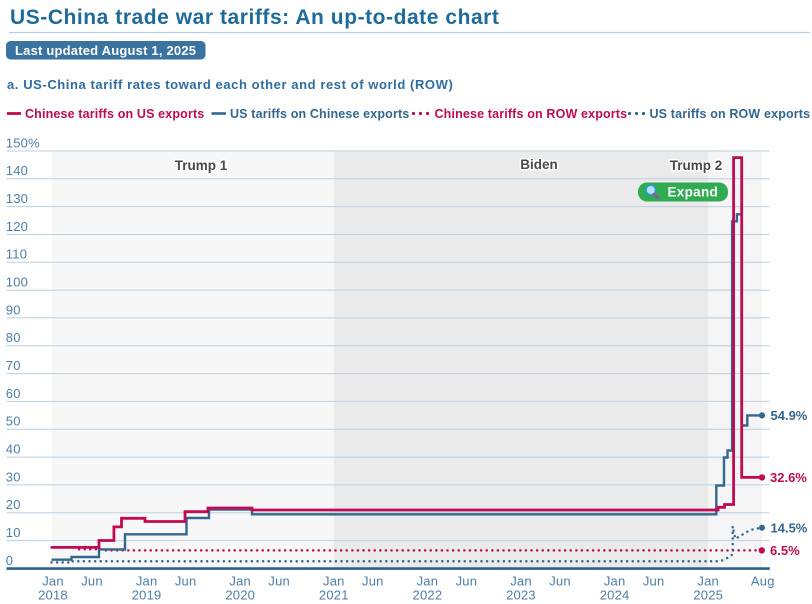 The width and height of the screenshot is (812, 604). What do you see at coordinates (763, 581) in the screenshot?
I see `svg-text: Aug` at bounding box center [763, 581].